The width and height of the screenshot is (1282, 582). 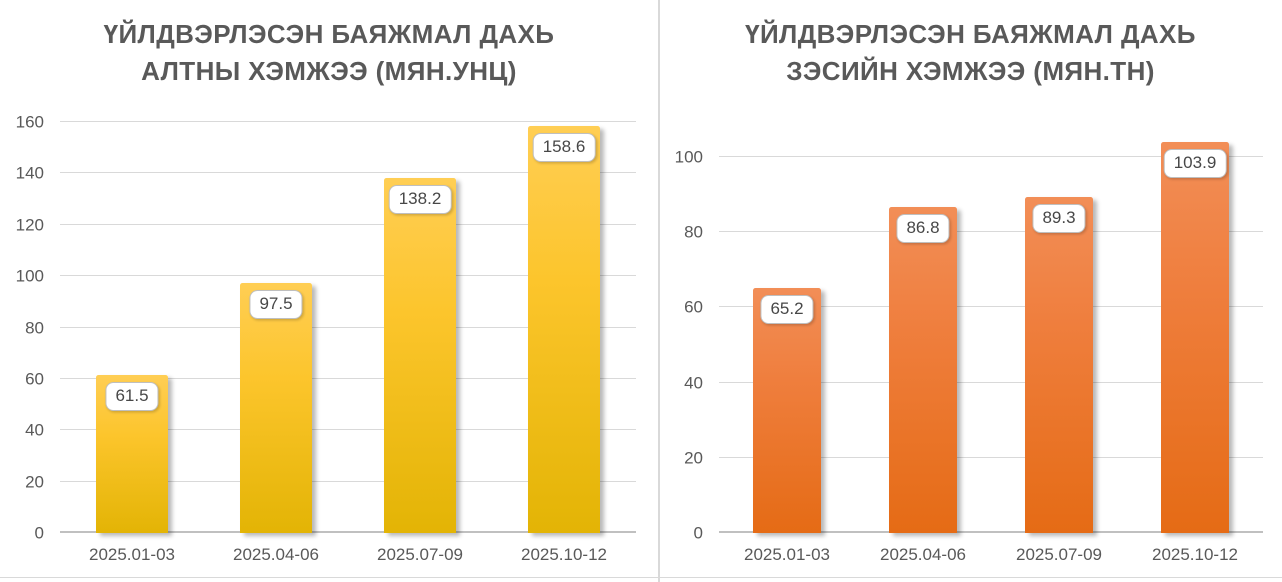 What do you see at coordinates (276, 304) in the screenshot?
I see `data-label: 97.5` at bounding box center [276, 304].